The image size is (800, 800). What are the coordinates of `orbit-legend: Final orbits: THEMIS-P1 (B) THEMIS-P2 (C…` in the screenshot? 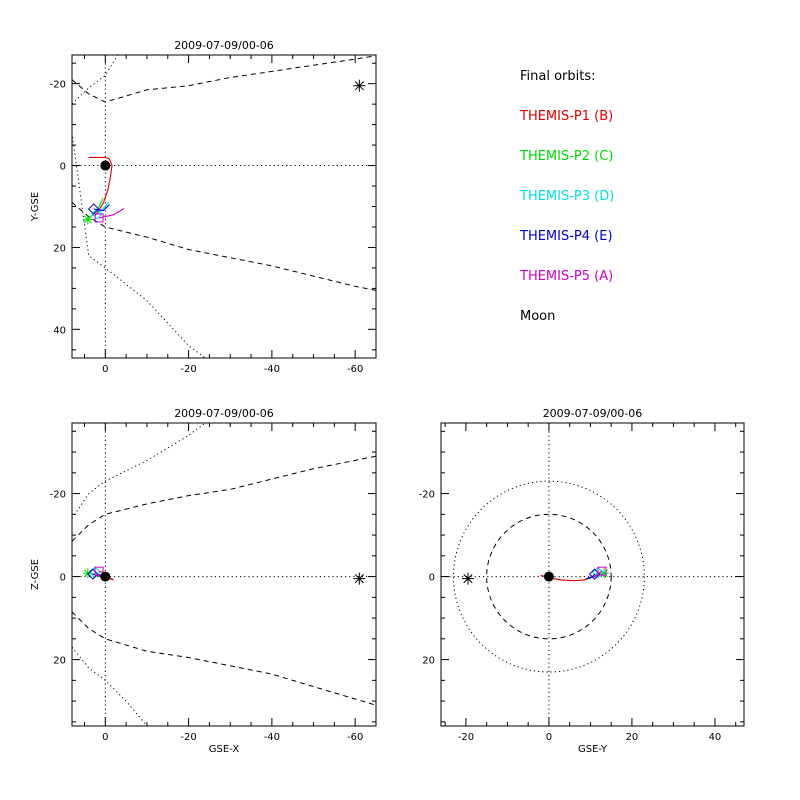 It's located at (566, 196).